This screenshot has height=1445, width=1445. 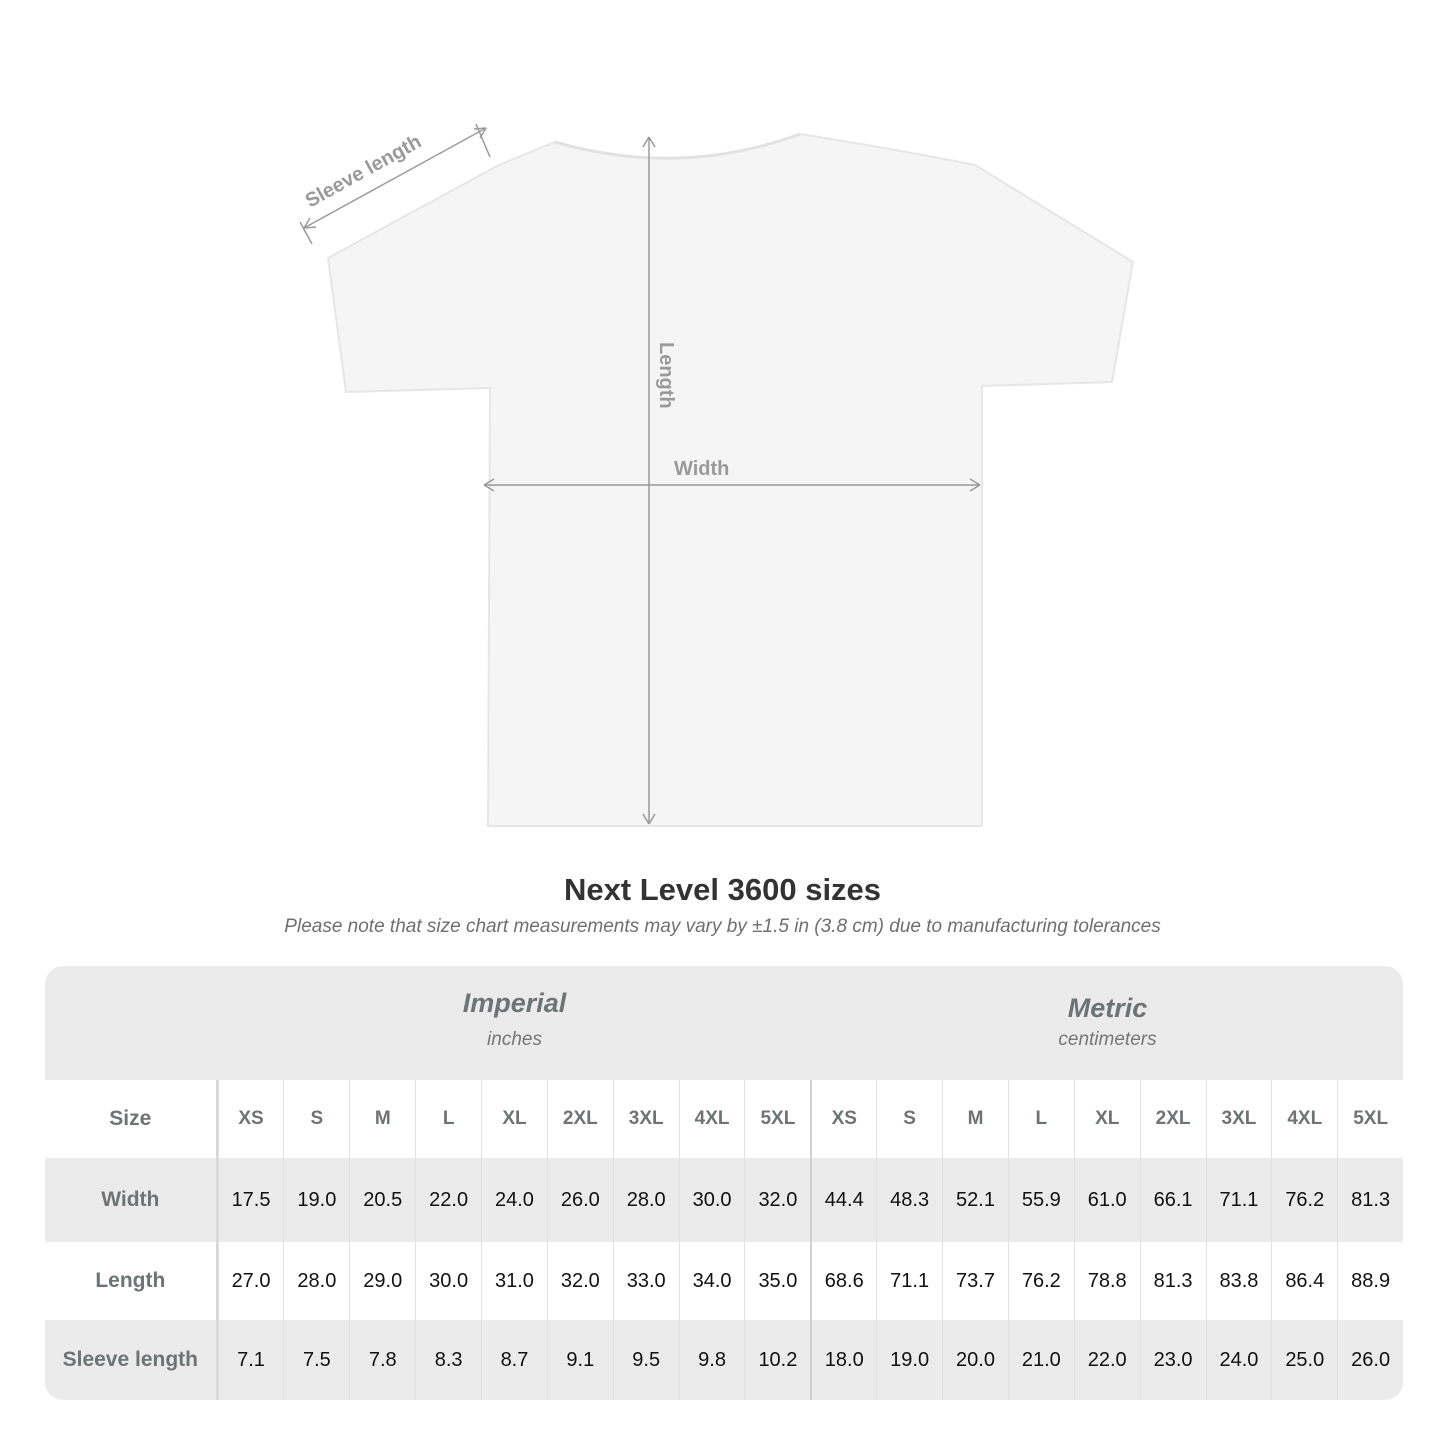 What do you see at coordinates (1370, 1281) in the screenshot?
I see `metric-value-cell: 88.9` at bounding box center [1370, 1281].